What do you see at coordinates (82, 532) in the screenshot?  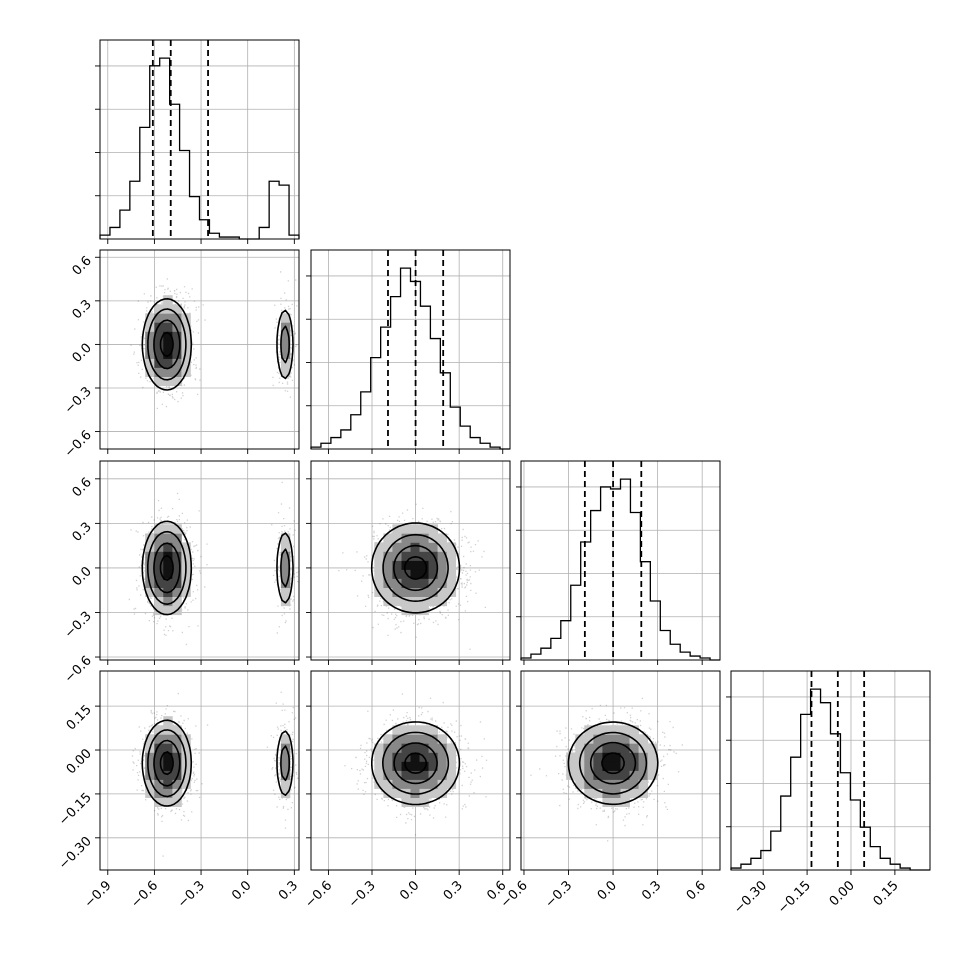 I see `y-tick-label: 0.3` at bounding box center [82, 532].